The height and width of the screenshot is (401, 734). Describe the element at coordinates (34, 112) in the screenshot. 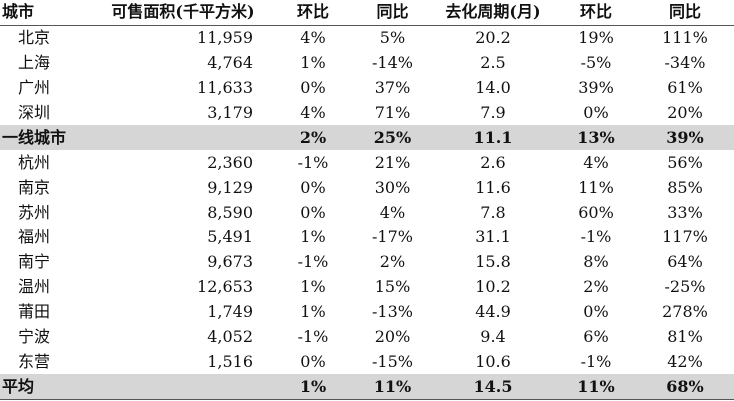

I see `city-name: 深圳` at that location.